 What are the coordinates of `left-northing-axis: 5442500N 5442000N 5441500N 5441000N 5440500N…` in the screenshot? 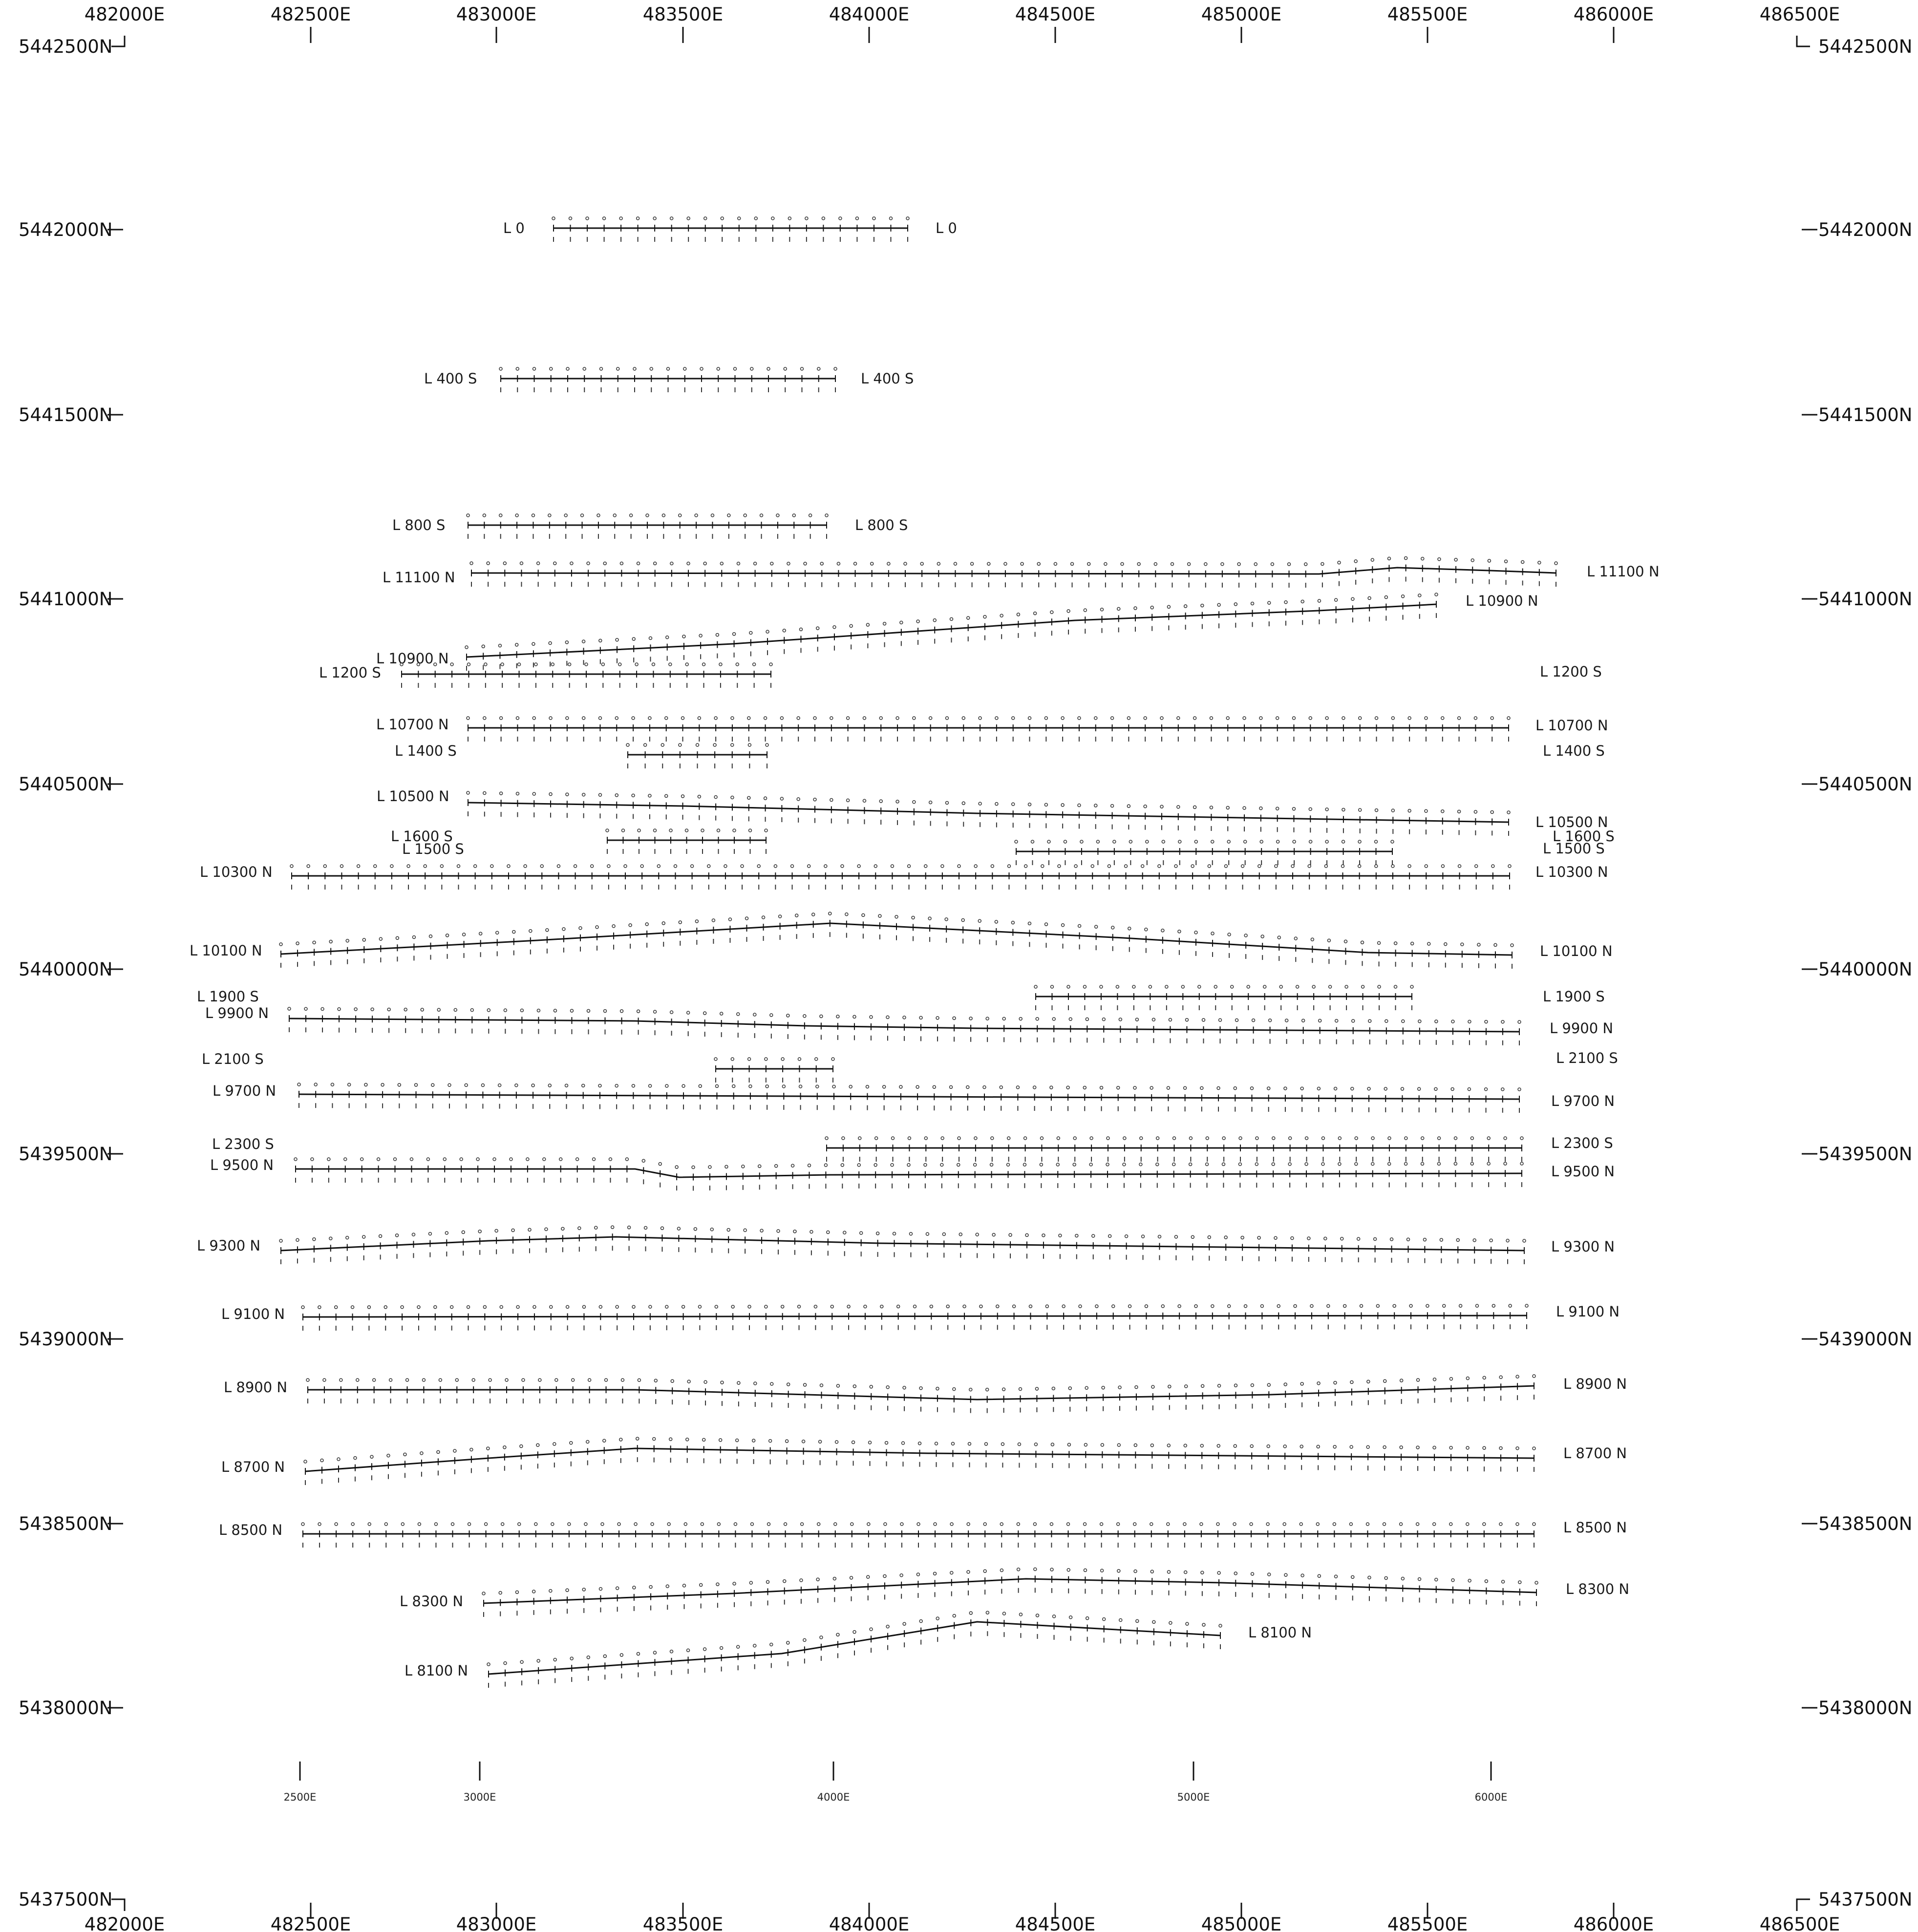 It's located at (71, 973).